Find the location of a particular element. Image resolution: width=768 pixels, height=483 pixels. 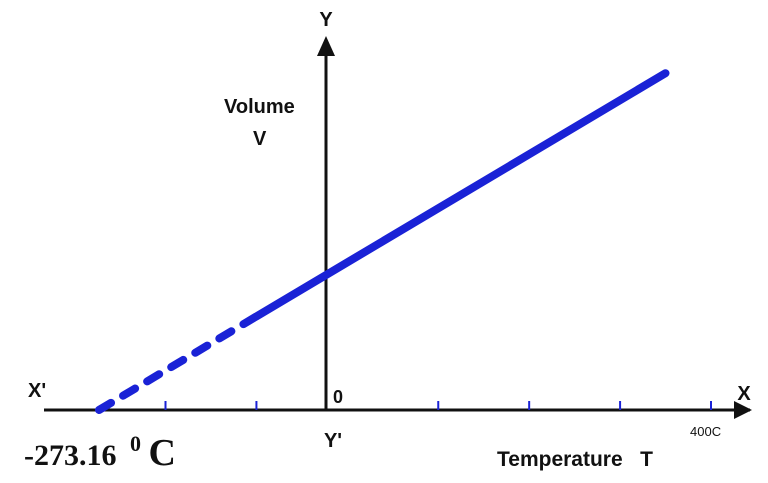

temperature-label: Temperature T is located at coordinates (575, 459).